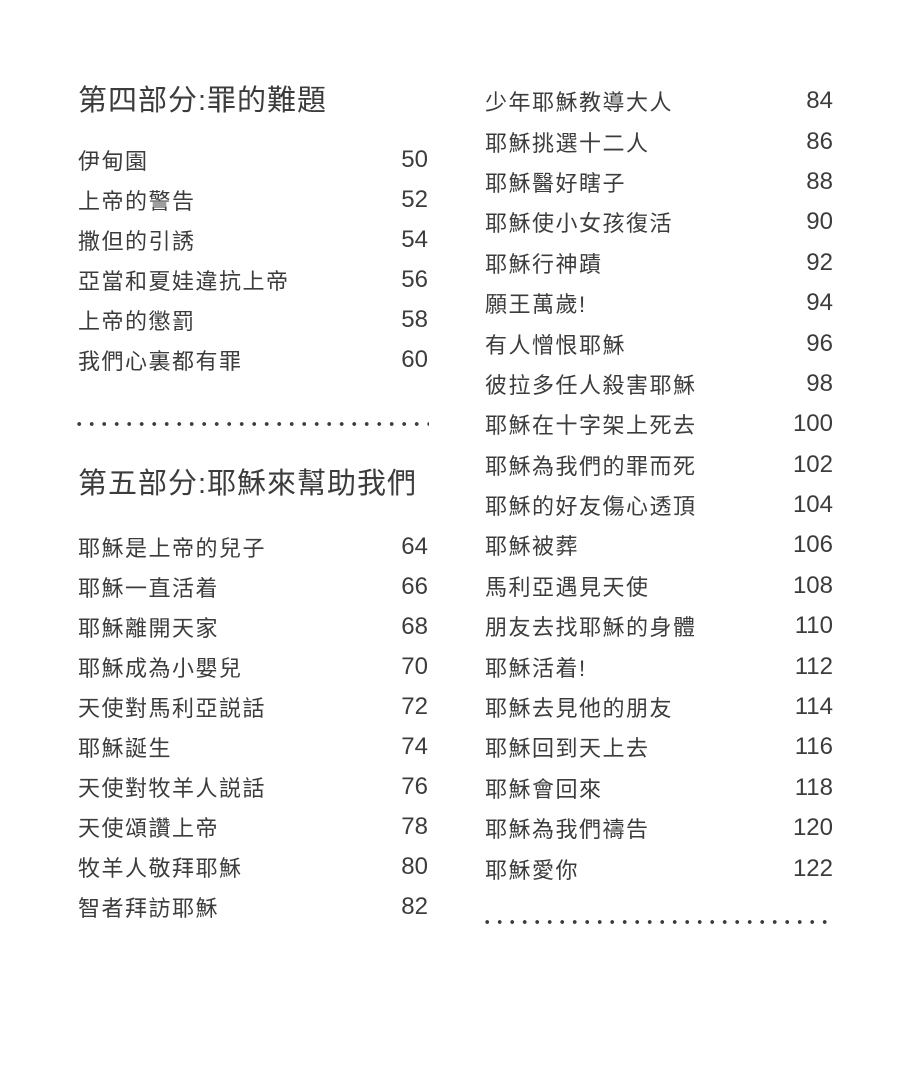 This screenshot has height=1076, width=900. I want to click on toc-entry-title: 耶穌去見他的朋友, so click(579, 709).